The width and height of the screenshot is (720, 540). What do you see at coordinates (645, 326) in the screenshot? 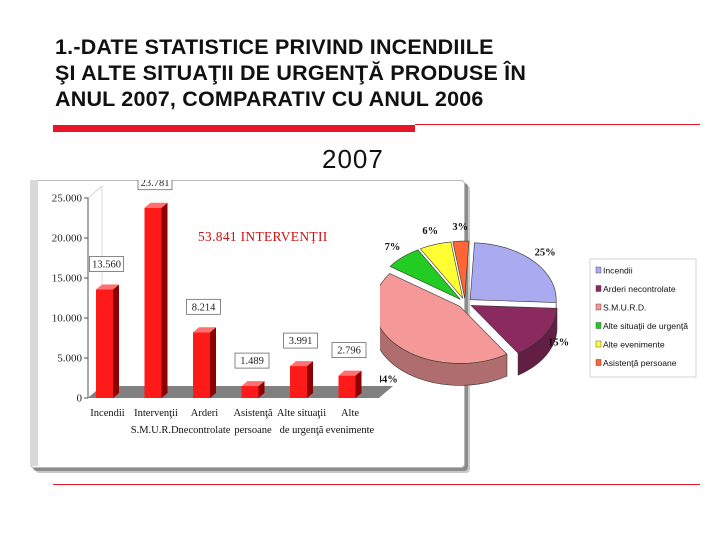
I see `legend-label: Alte situaţii de urgenţă` at bounding box center [645, 326].